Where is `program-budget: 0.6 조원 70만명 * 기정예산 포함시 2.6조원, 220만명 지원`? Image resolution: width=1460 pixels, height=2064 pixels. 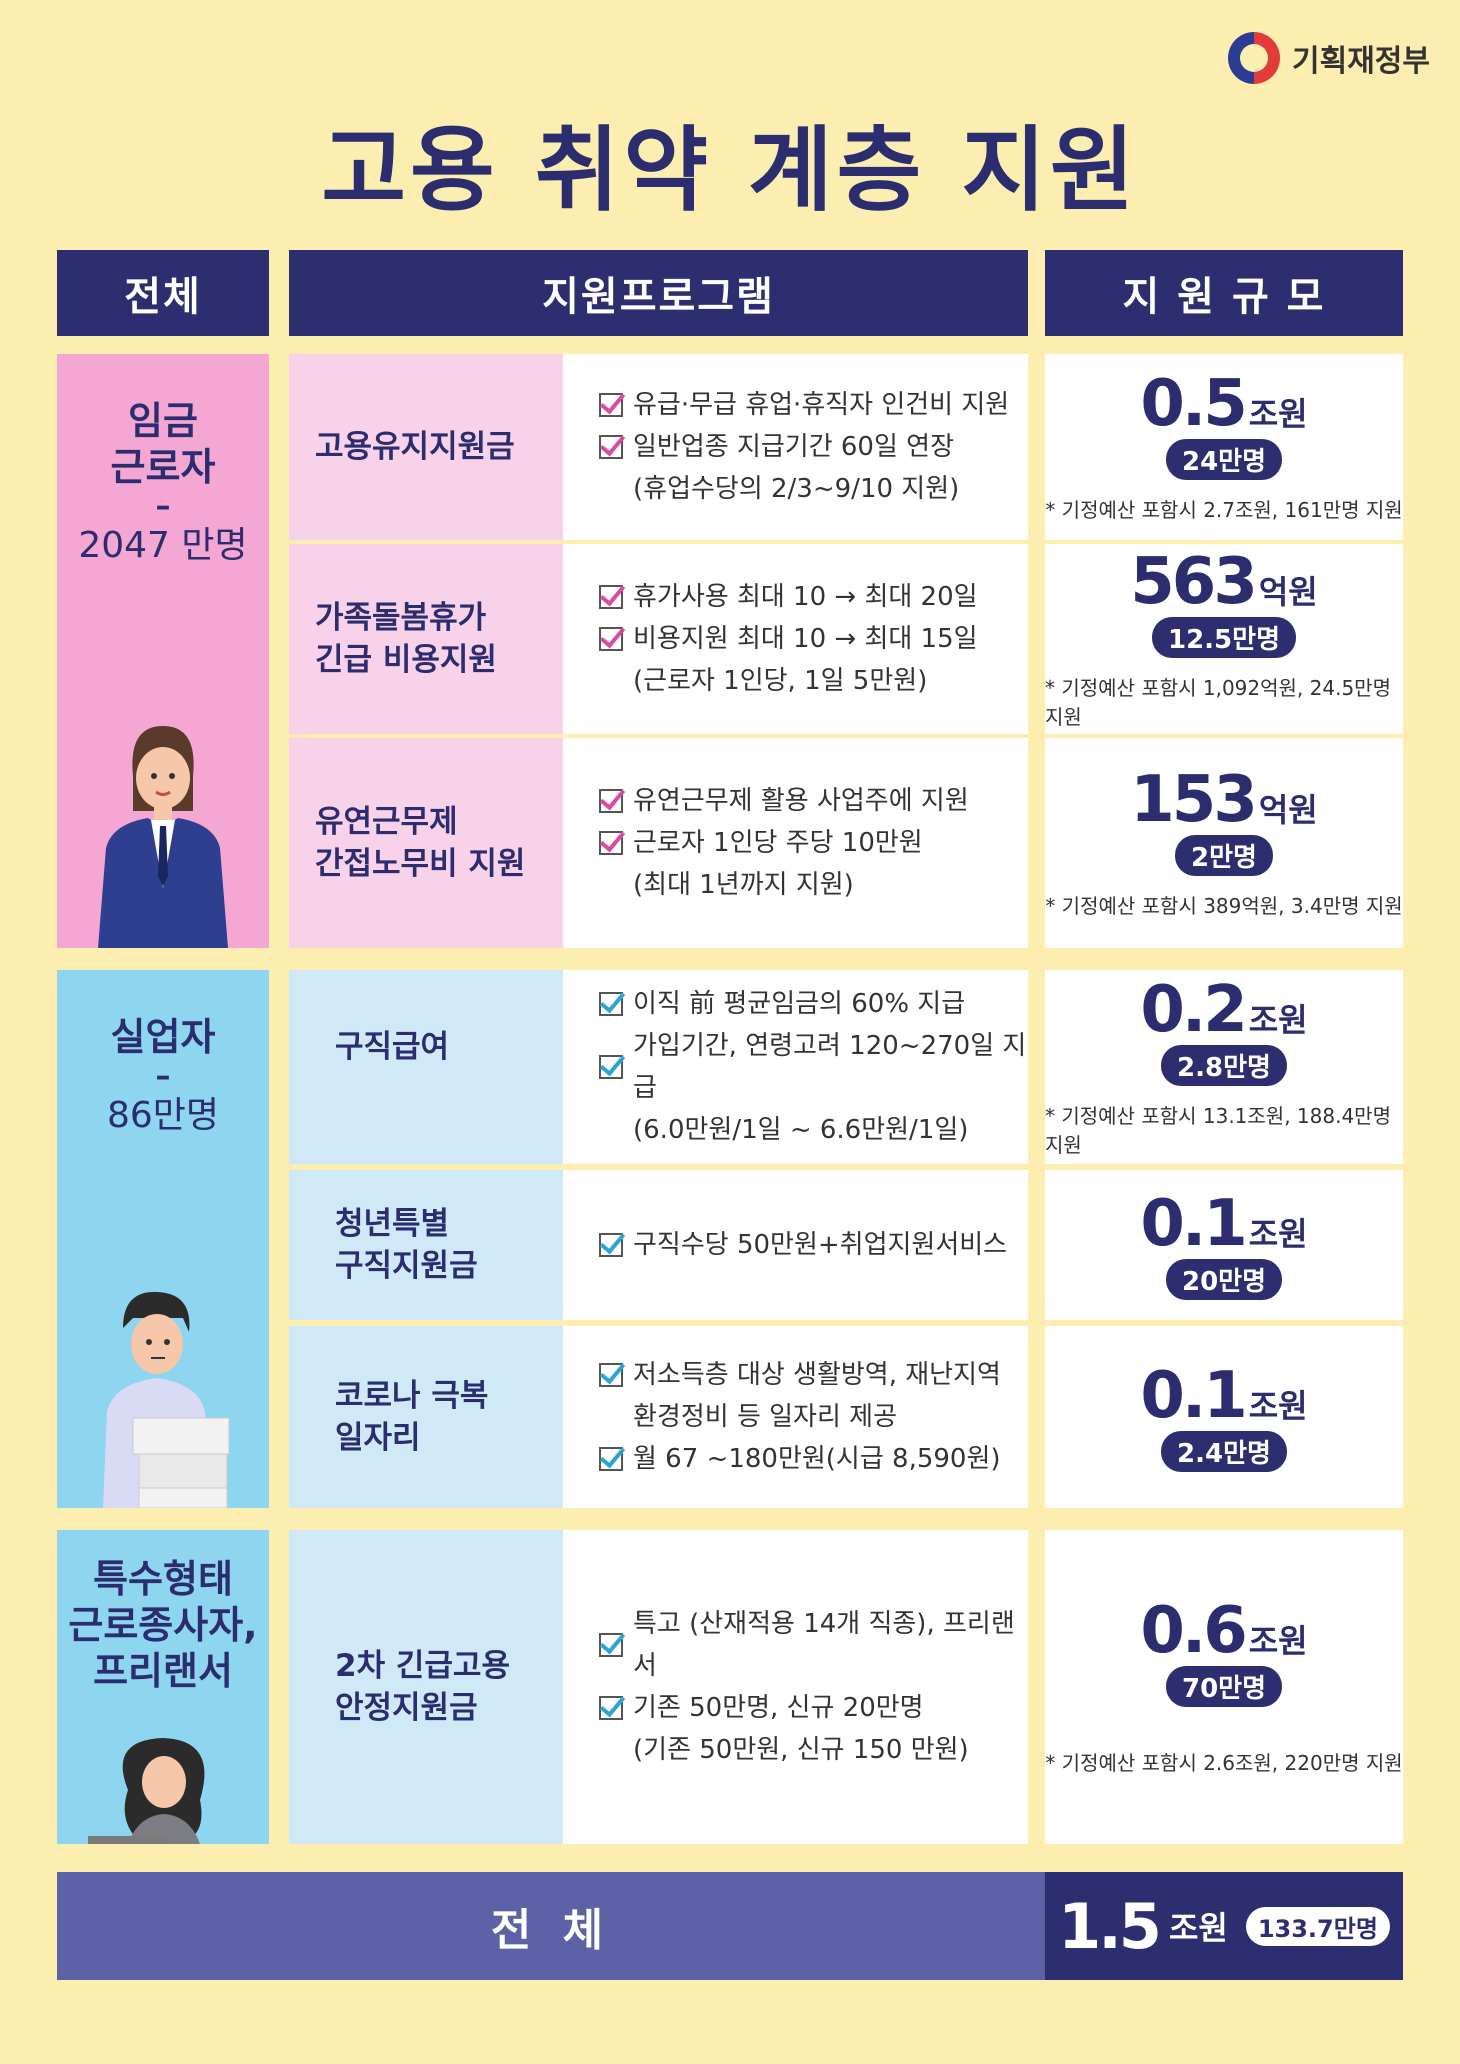
program-budget: 0.6 조원 70만명 * 기정예산 포함시 2.6조원, 220만명 지원 is located at coordinates (1224, 1687).